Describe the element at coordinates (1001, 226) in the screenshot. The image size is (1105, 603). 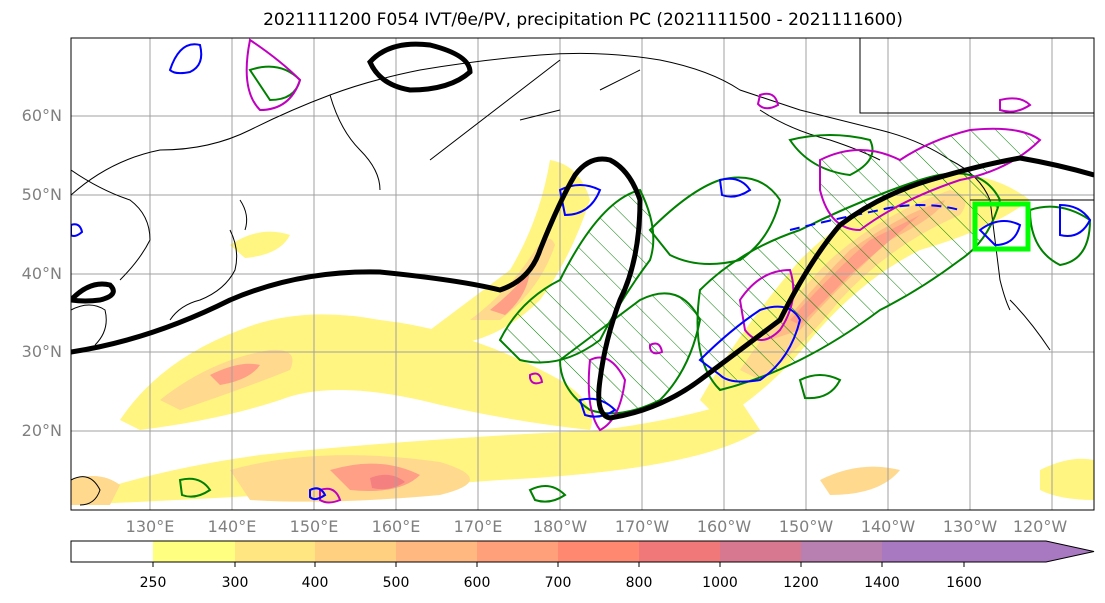
I see `focus-region-box` at that location.